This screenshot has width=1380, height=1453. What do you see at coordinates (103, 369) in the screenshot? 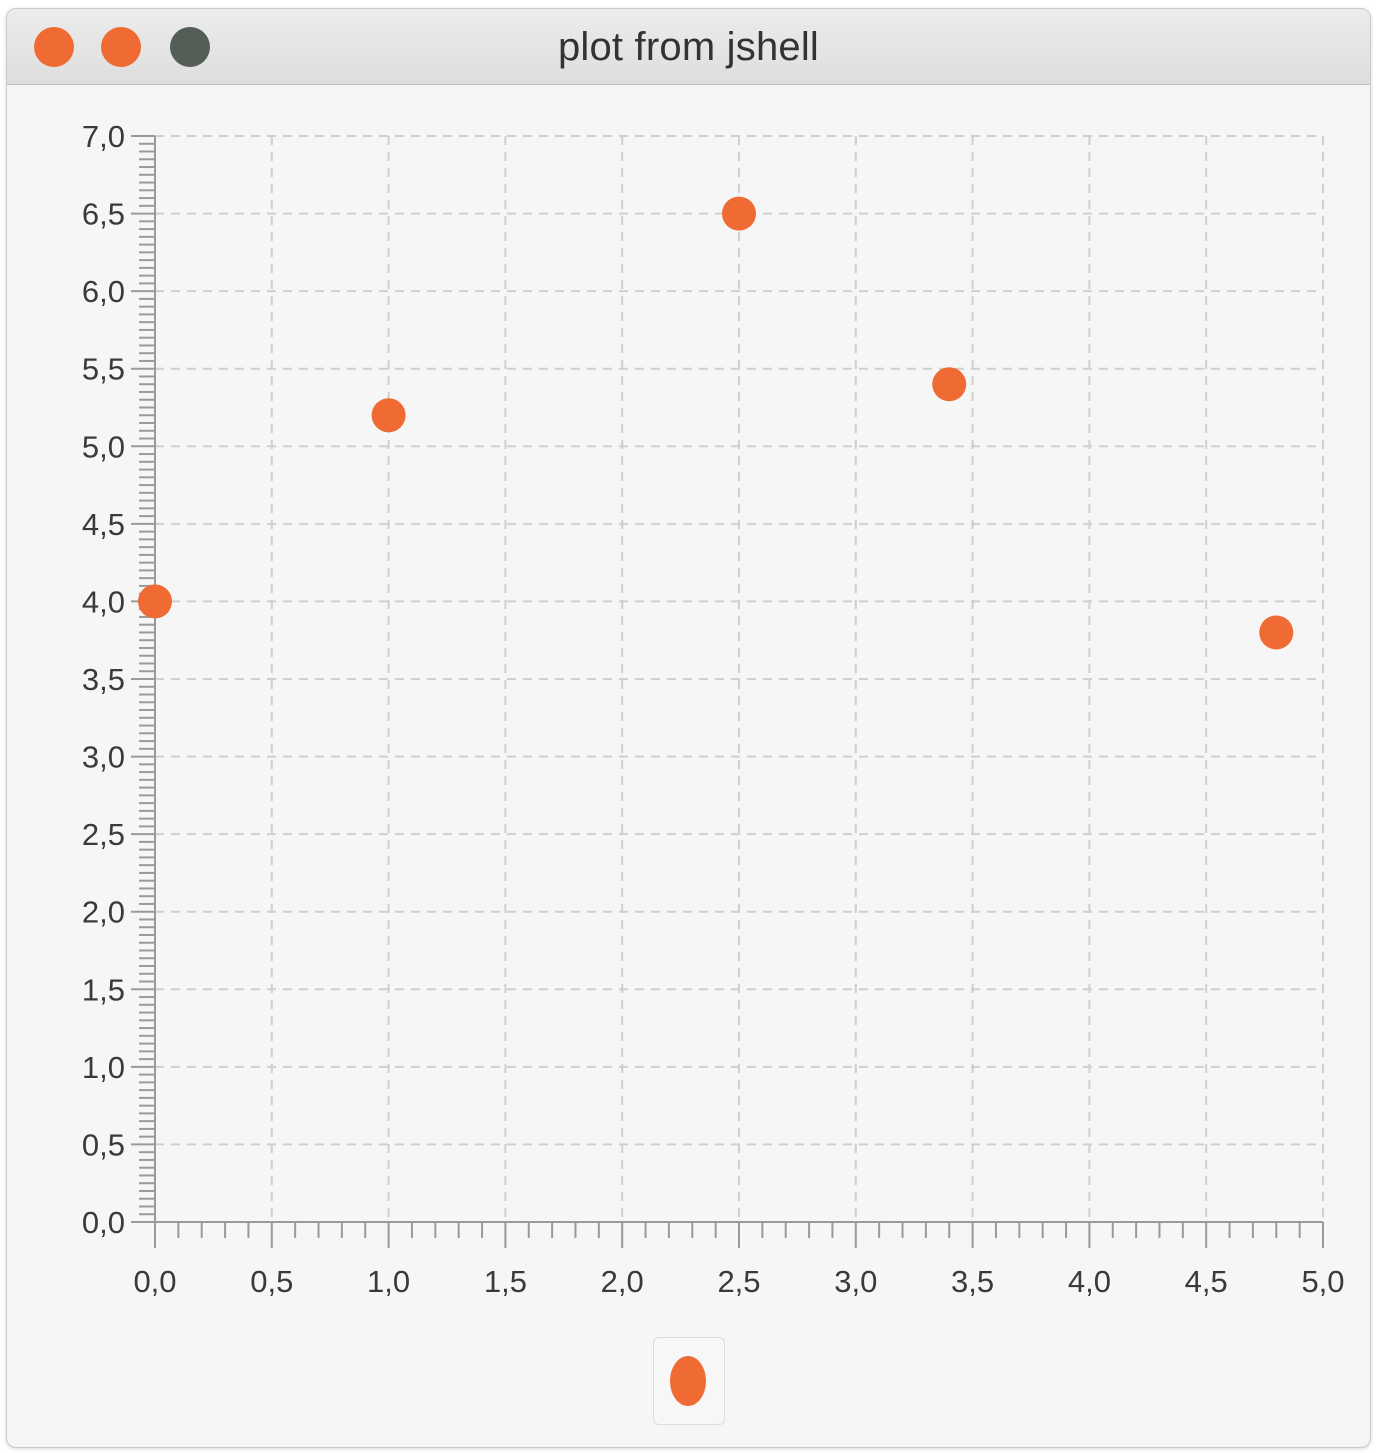
I see `y-tick-label: 5,5` at bounding box center [103, 369].